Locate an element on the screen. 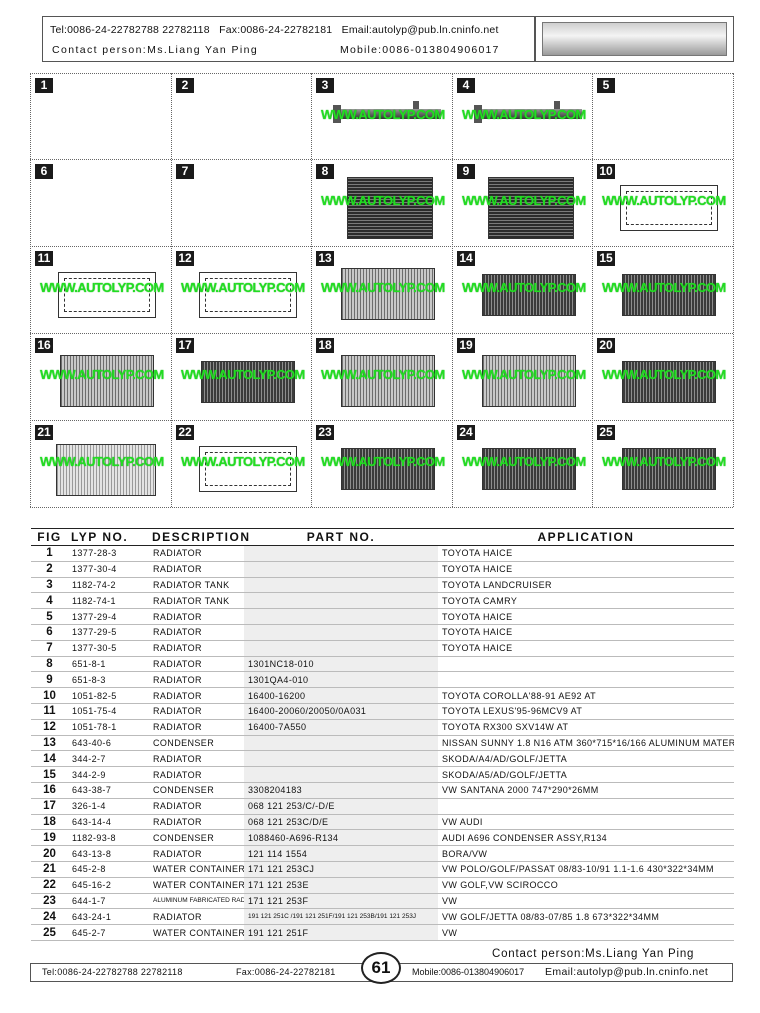 This screenshot has height=1013, width=760. table-row: 2 1377-30-4 RADIATOR TOYOTA HAICE is located at coordinates (382, 569).